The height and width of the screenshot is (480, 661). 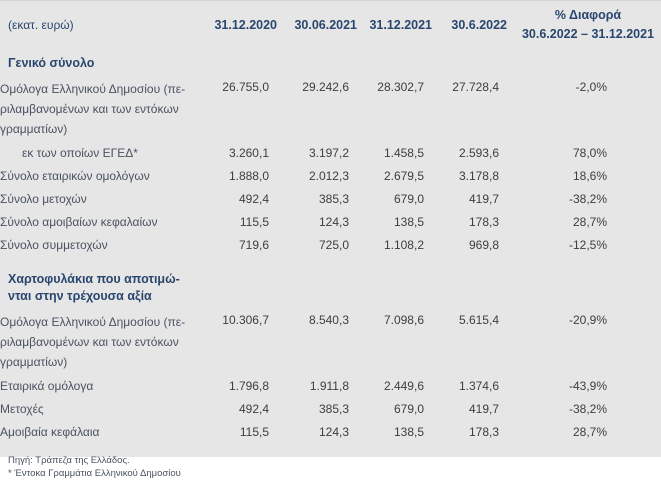 What do you see at coordinates (479, 25) in the screenshot?
I see `col-header-30-6-2022: 30.6.2022` at bounding box center [479, 25].